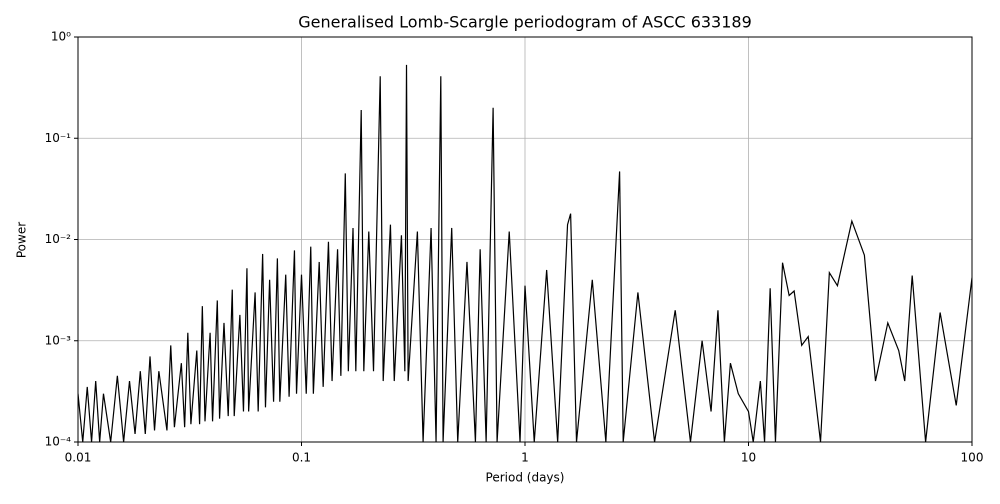  What do you see at coordinates (58, 442) in the screenshot?
I see `y-tick-label: 10⁻⁴` at bounding box center [58, 442].